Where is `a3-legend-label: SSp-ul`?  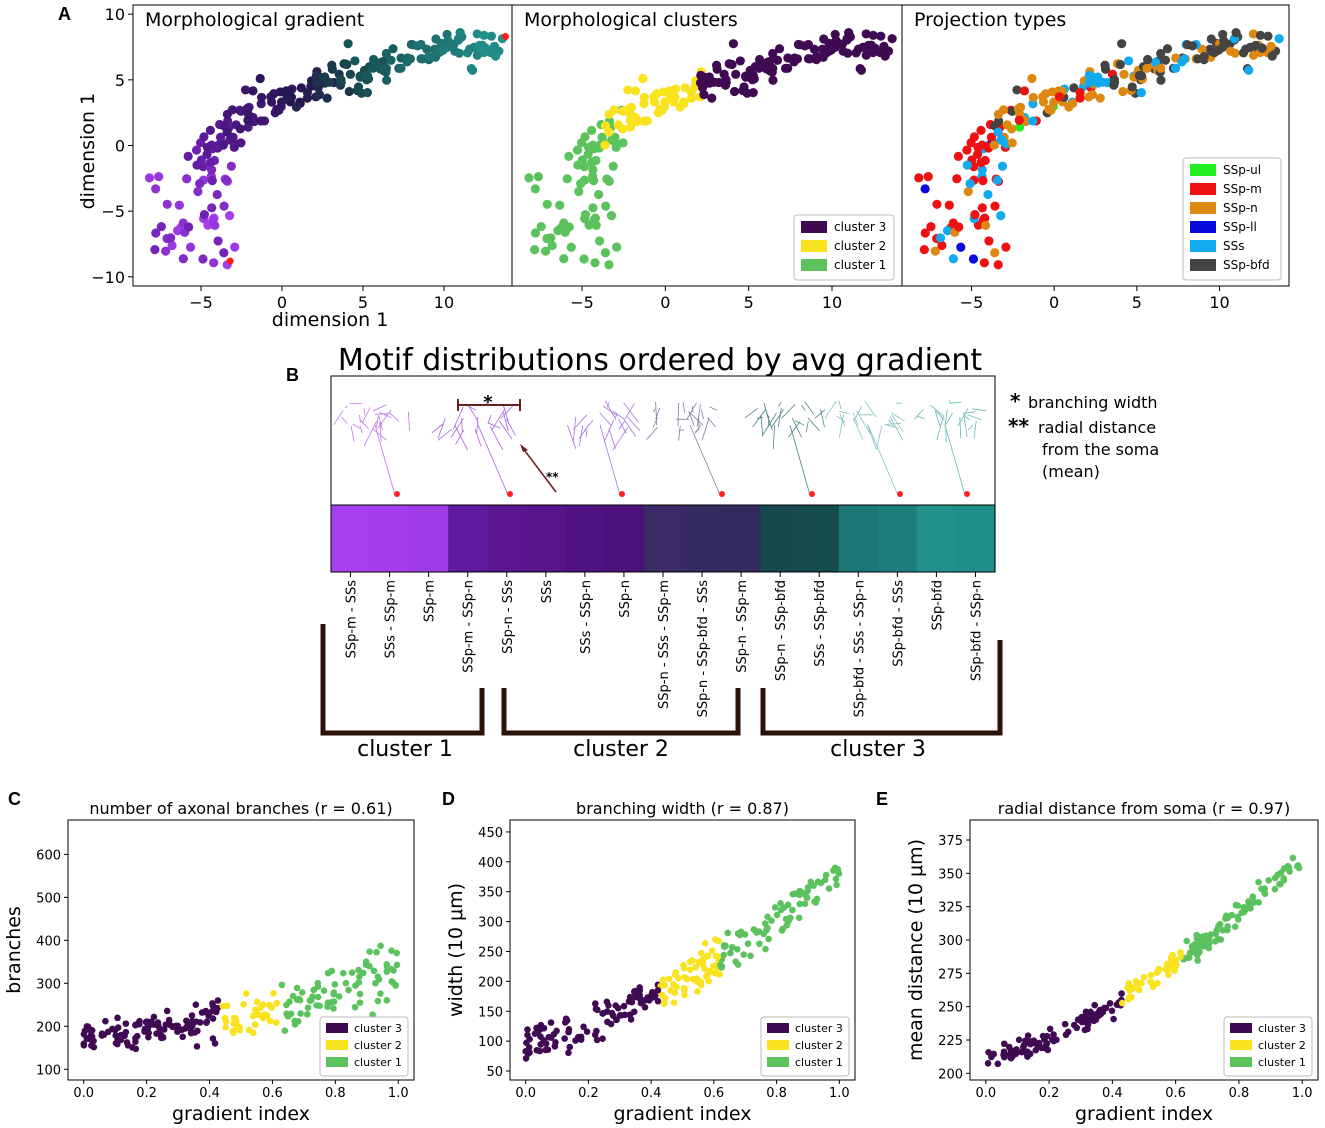 a3-legend-label: SSp-ul is located at coordinates (1242, 170).